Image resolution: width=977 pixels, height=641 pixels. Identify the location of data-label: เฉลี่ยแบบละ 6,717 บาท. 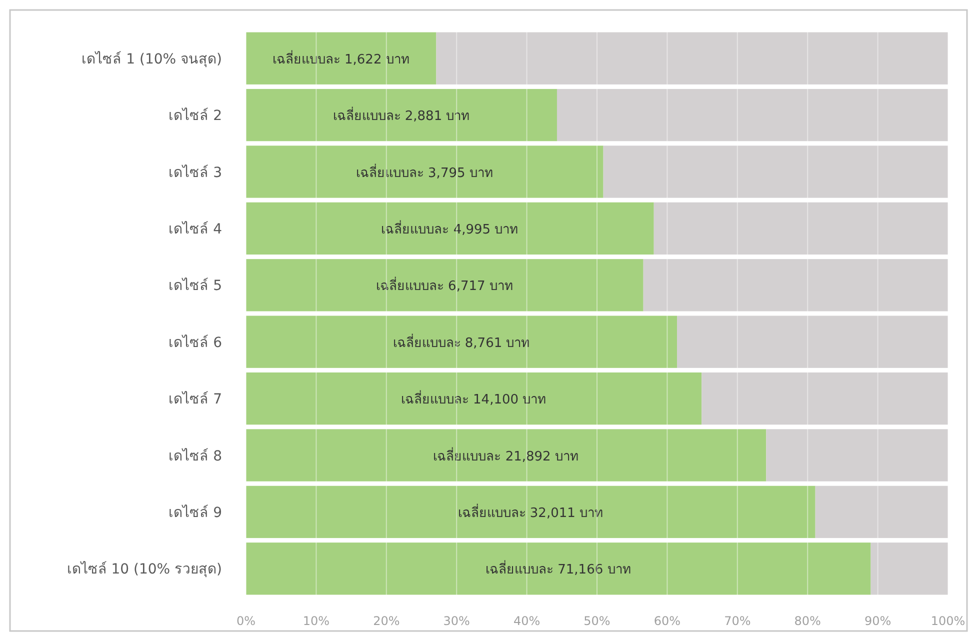
(445, 285).